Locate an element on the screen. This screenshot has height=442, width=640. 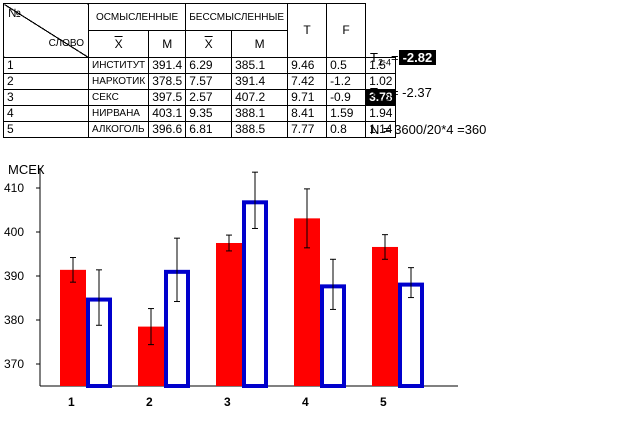
table-row: 3 СЕКС 397.5 2.57 407.2 9.71 -0.9 3.78 is located at coordinates (200, 97).